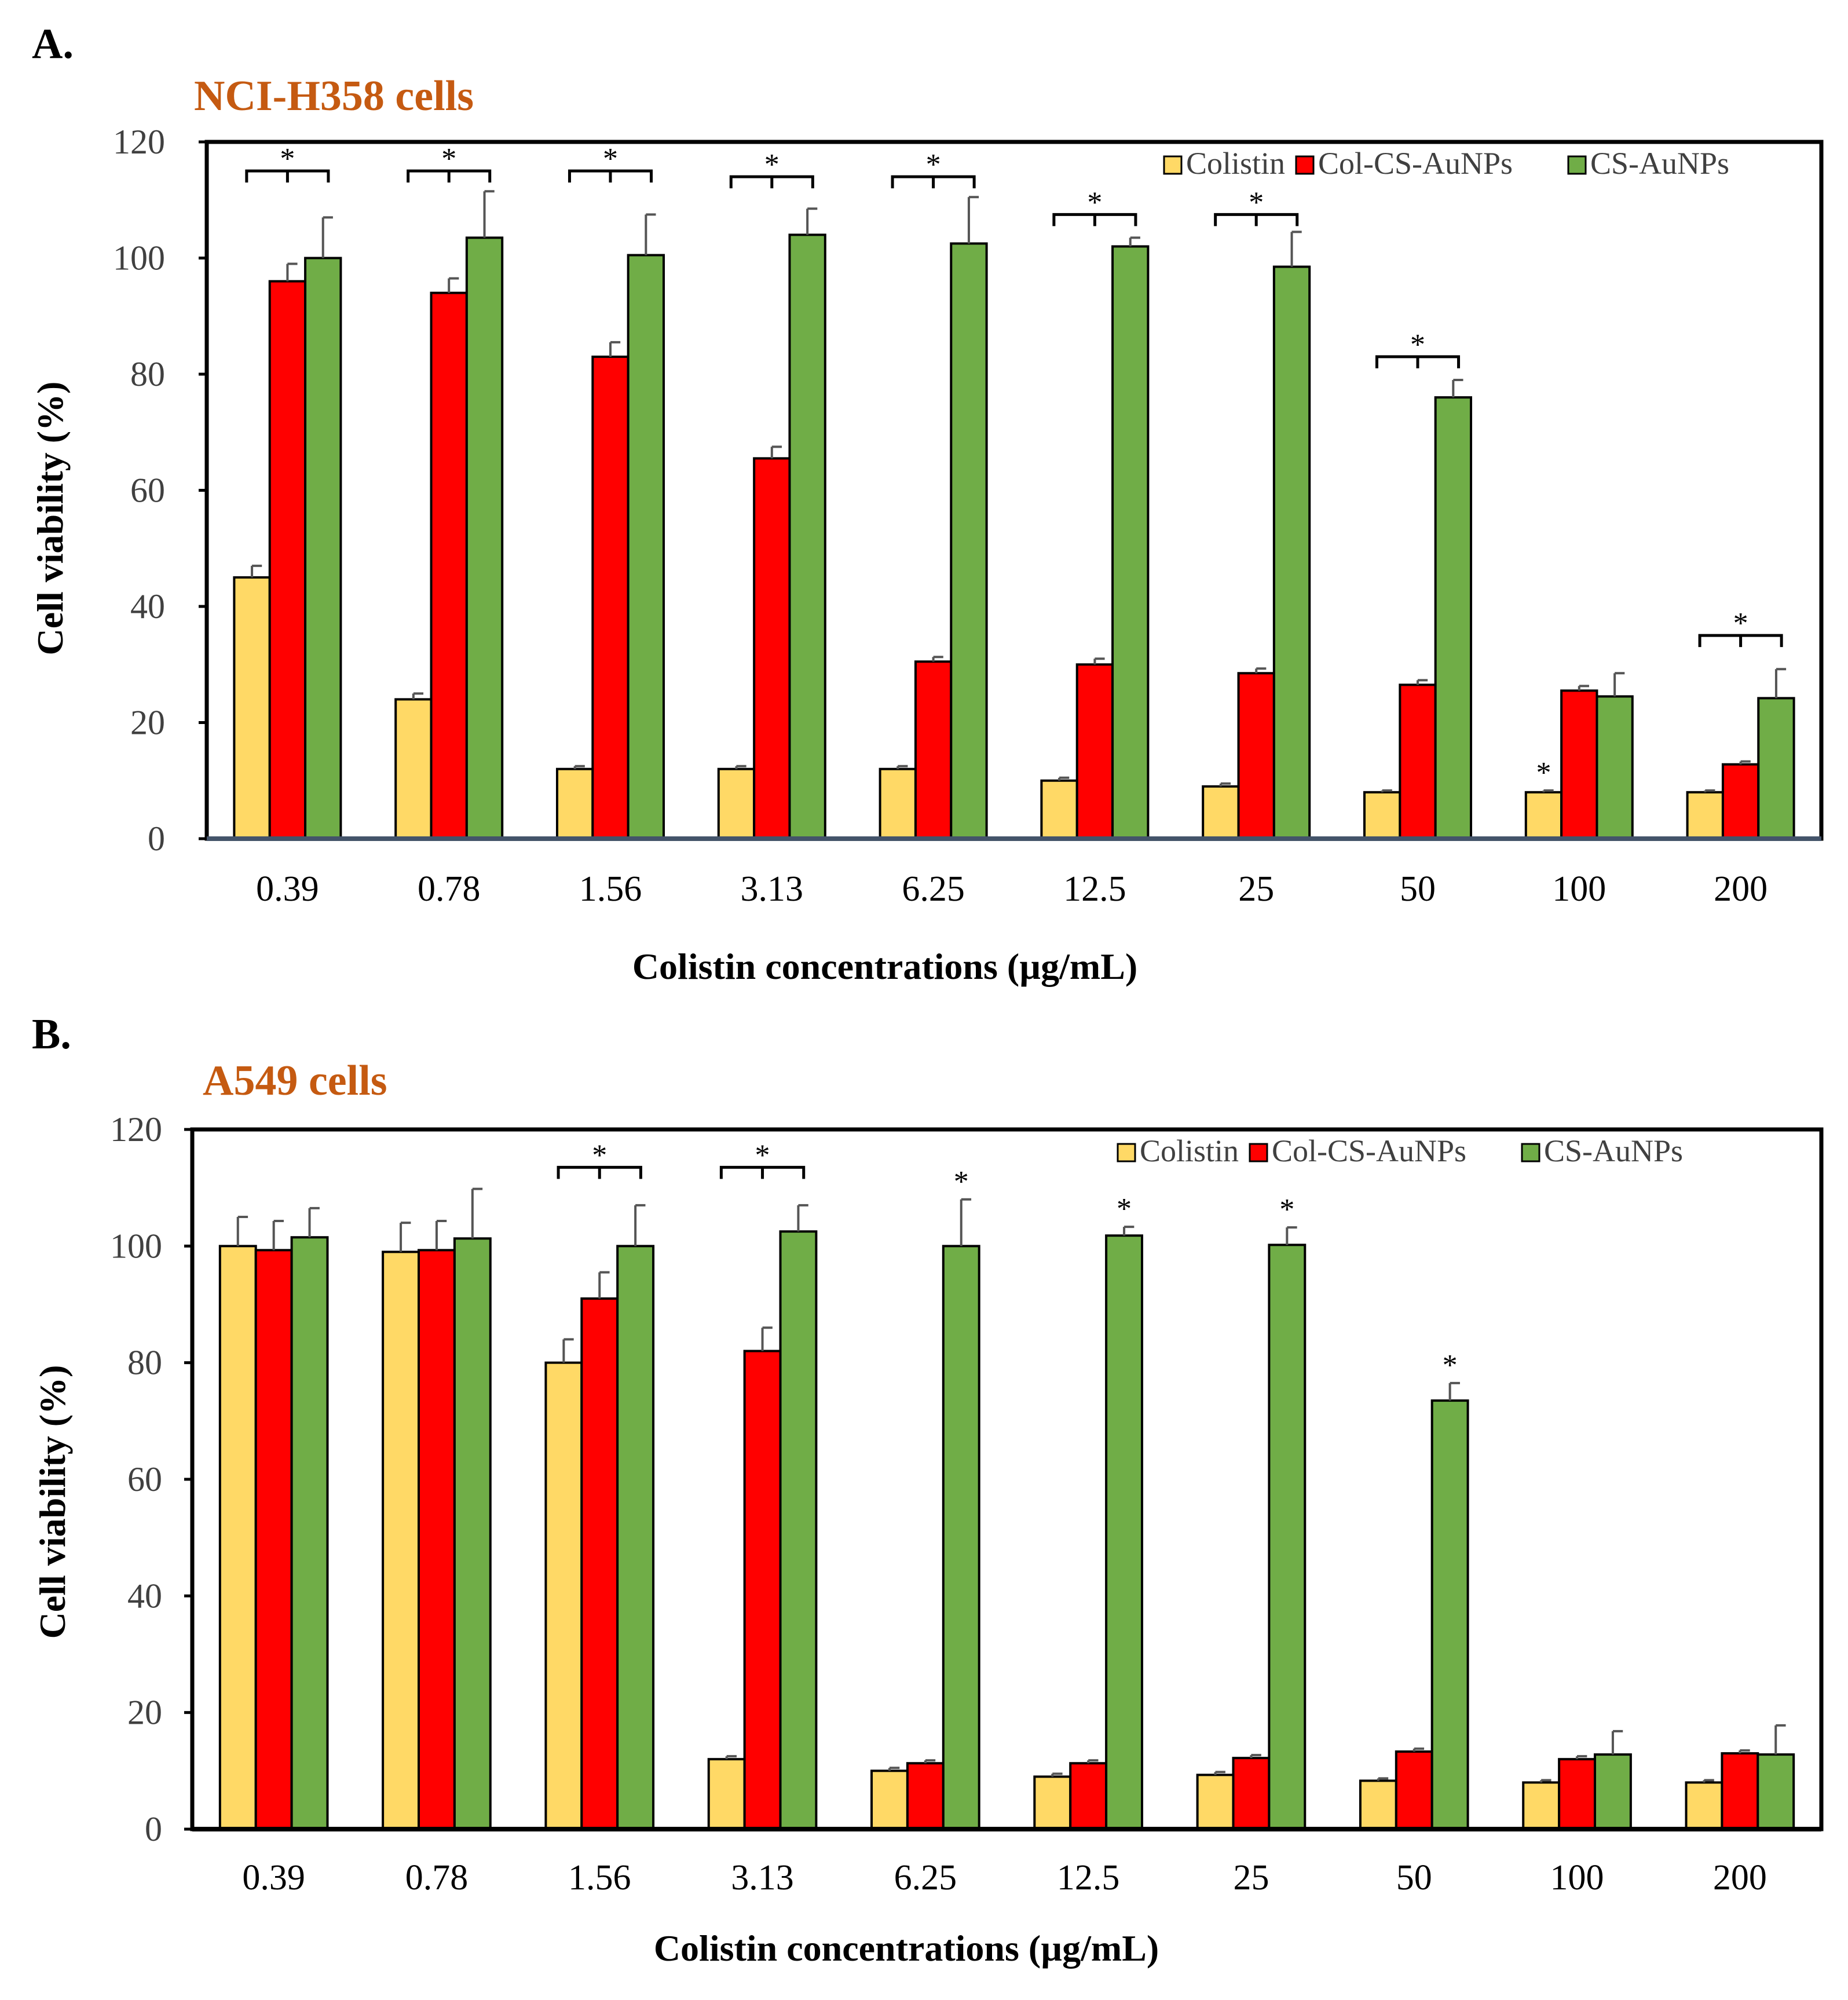  I want to click on panel-b-legend-label: CS-AuNPs, so click(1613, 1151).